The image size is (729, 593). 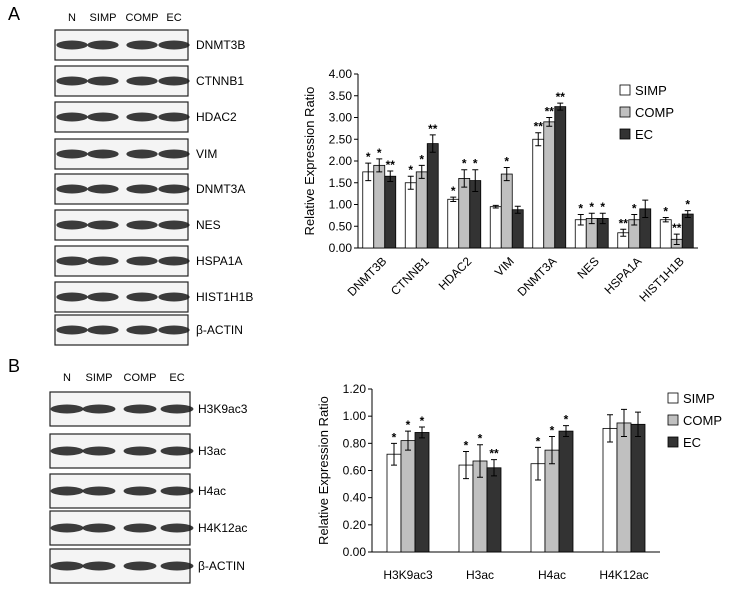 I want to click on x-tick-label: H3K9ac3, so click(x=408, y=575).